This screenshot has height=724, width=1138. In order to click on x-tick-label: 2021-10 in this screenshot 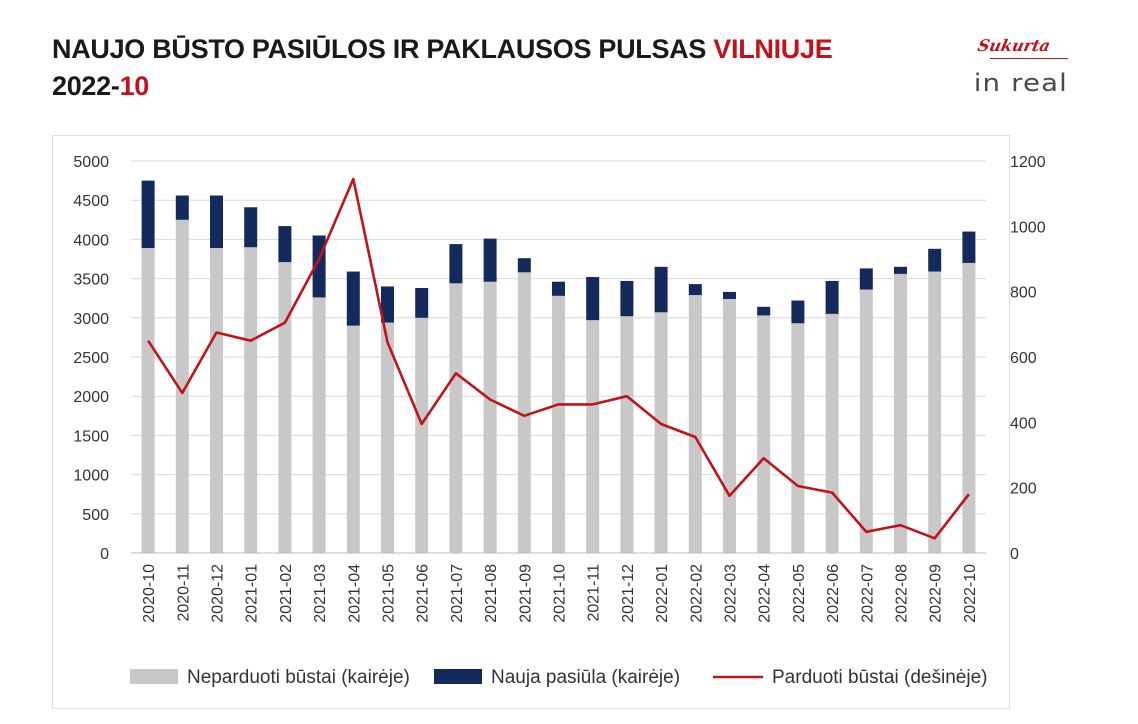, I will do `click(560, 593)`.